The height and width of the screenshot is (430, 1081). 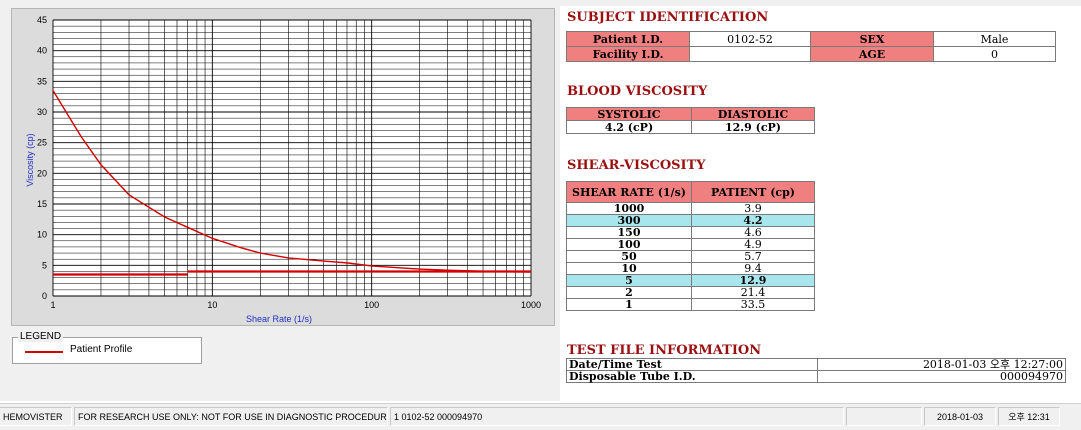 I want to click on table-row: 100 4.9, so click(x=690, y=244).